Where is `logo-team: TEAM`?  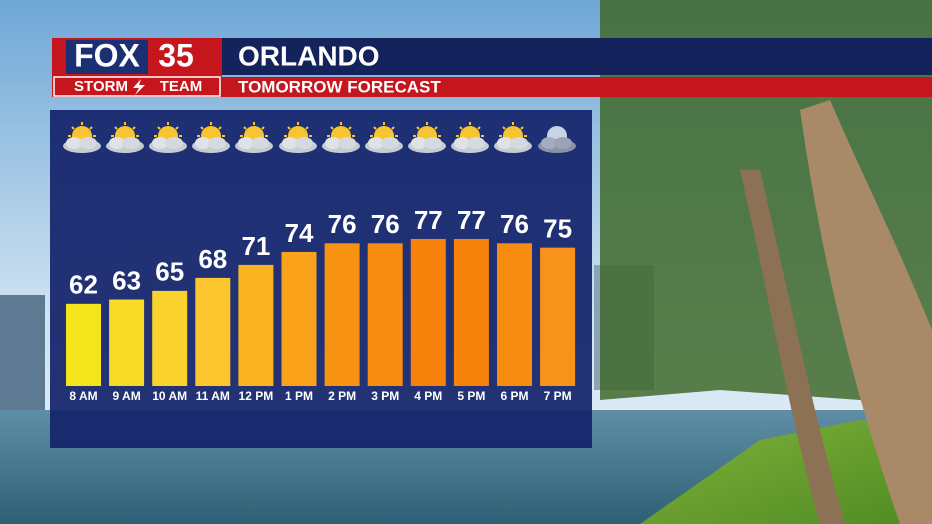 logo-team: TEAM is located at coordinates (181, 86).